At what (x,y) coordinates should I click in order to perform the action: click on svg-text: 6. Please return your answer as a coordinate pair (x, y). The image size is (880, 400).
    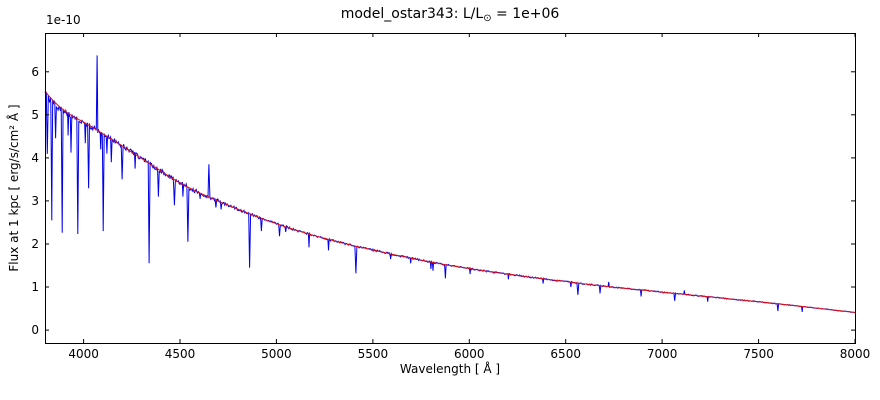
    Looking at the image, I should click on (35, 72).